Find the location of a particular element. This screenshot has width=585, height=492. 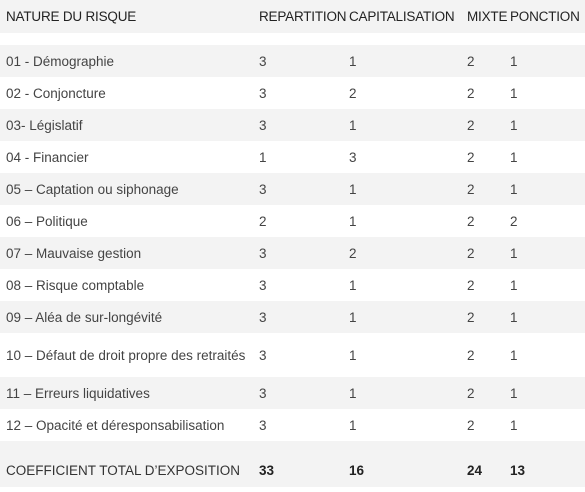

table-row: 11 – Erreurs liquidatives 3 1 2 1 is located at coordinates (292, 393).